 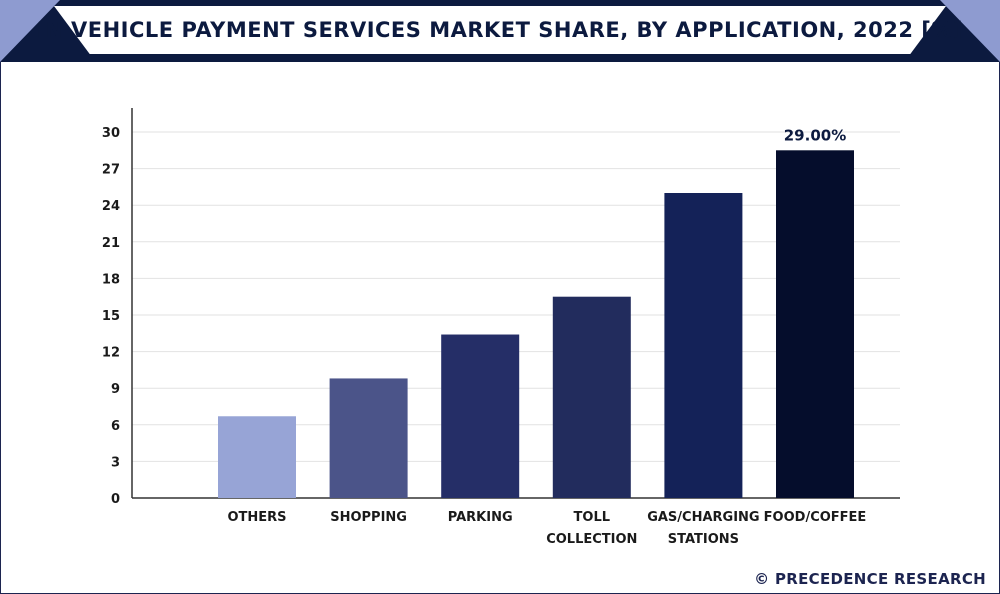 I want to click on y-tick-label: 18, so click(x=111, y=279).